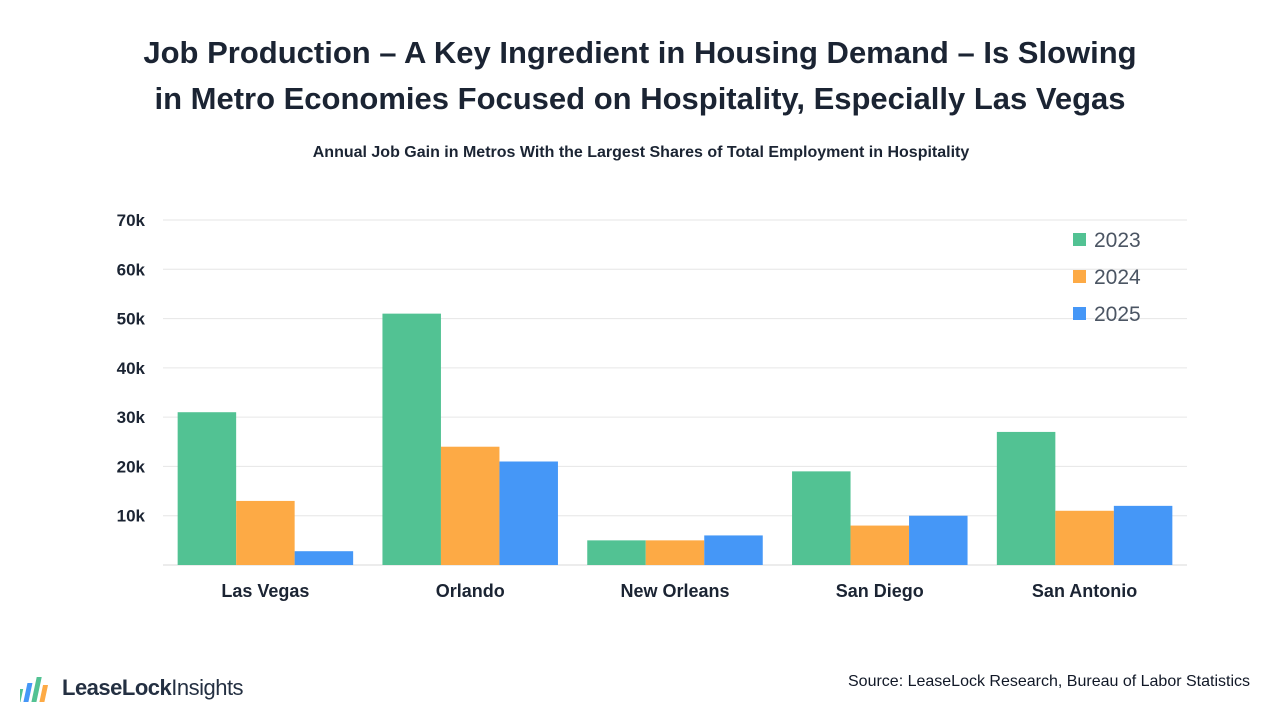  Describe the element at coordinates (1079, 313) in the screenshot. I see `legend-swatch-2025` at that location.